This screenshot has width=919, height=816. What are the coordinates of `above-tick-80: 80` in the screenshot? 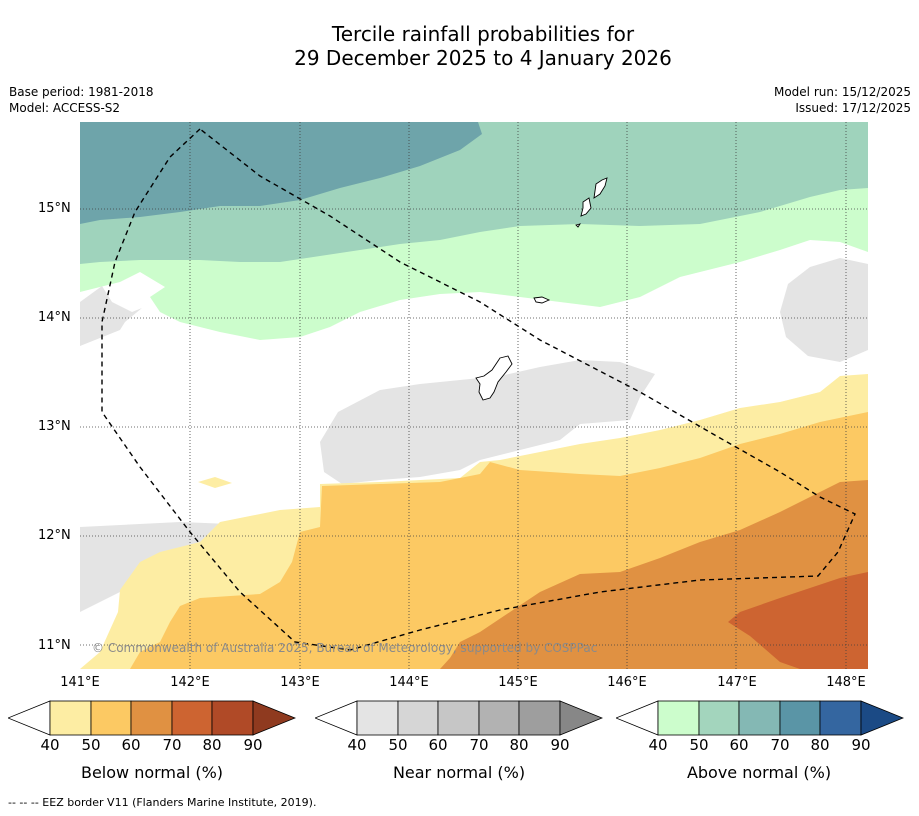 It's located at (820, 745).